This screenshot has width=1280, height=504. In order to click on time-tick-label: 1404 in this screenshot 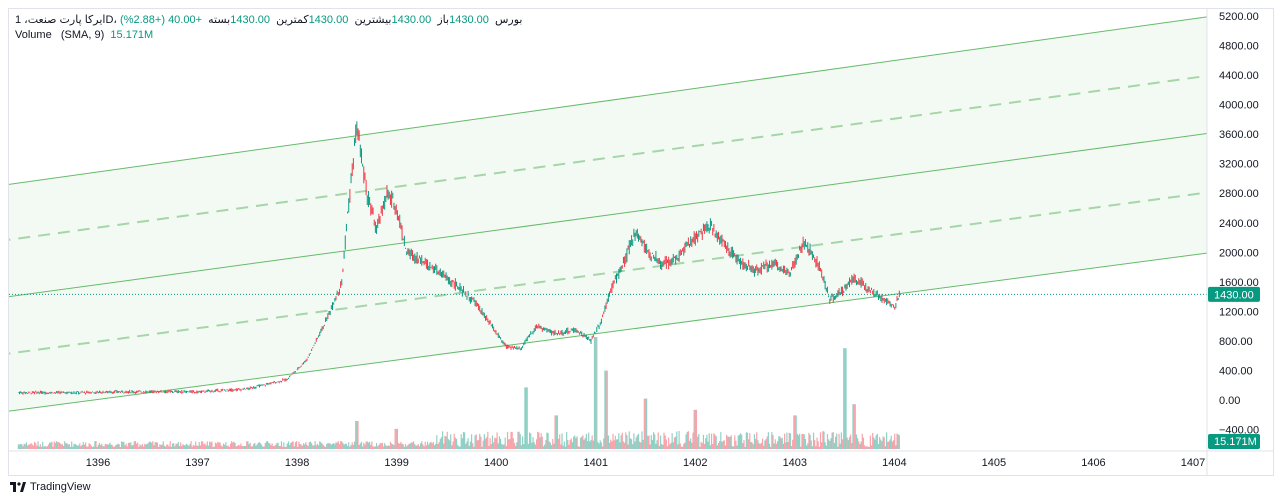, I will do `click(894, 463)`.